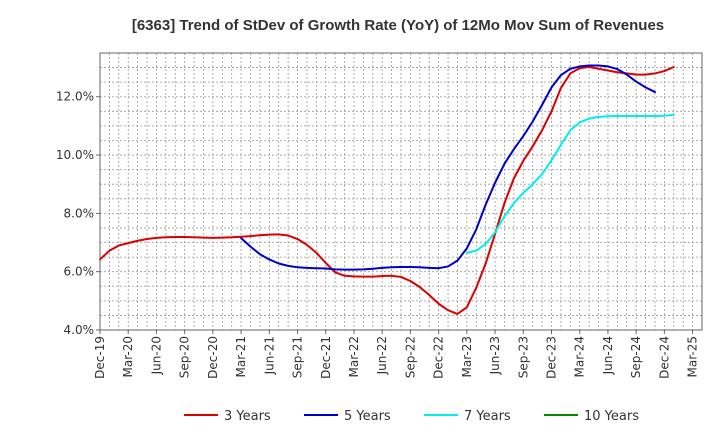 This screenshot has width=720, height=440. Describe the element at coordinates (367, 416) in the screenshot. I see `legend-label: 5 Years` at that location.